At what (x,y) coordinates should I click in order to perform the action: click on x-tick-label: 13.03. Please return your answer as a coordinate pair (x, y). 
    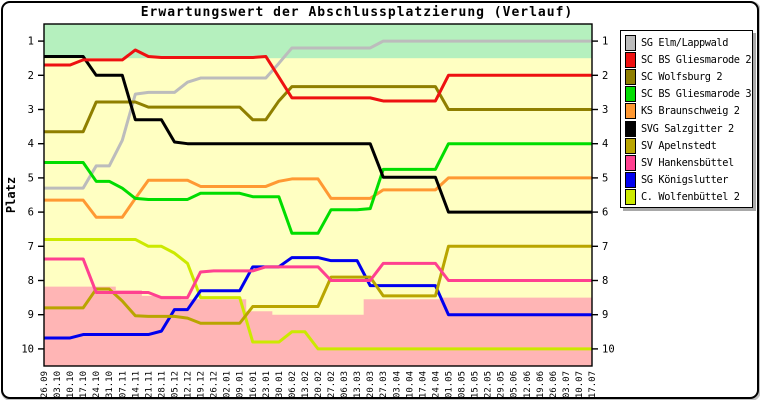
    Looking at the image, I should click on (358, 384).